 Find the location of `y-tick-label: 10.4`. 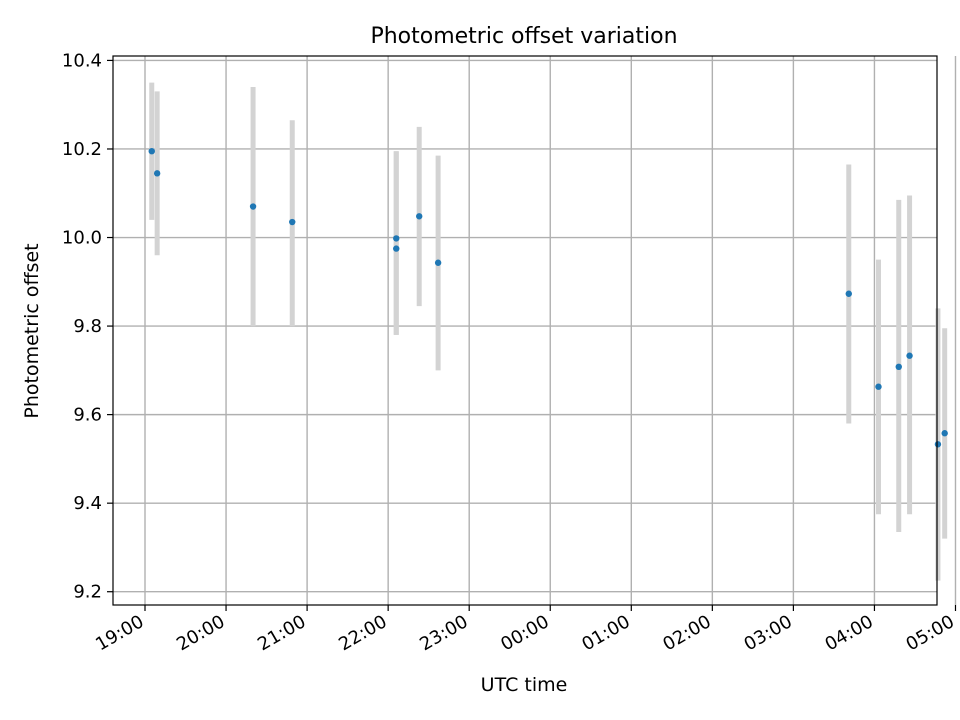

y-tick-label: 10.4 is located at coordinates (82, 60).